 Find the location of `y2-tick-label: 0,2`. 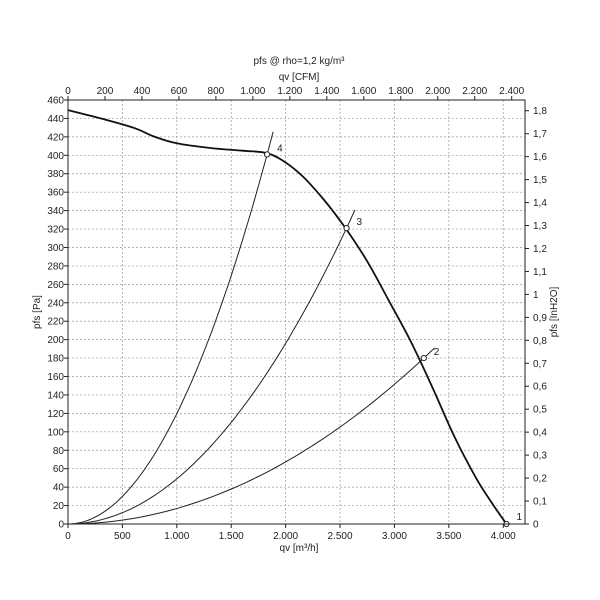

y2-tick-label: 0,2 is located at coordinates (540, 479).